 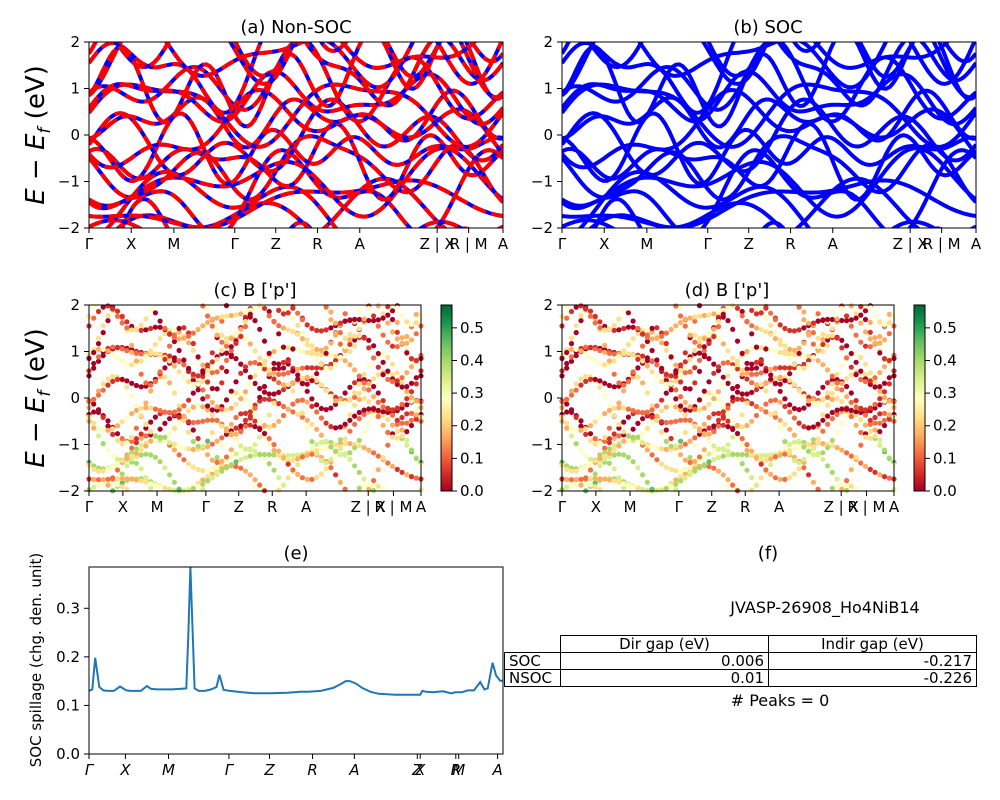 What do you see at coordinates (123, 507) in the screenshot?
I see `x-tick-label: X` at bounding box center [123, 507].